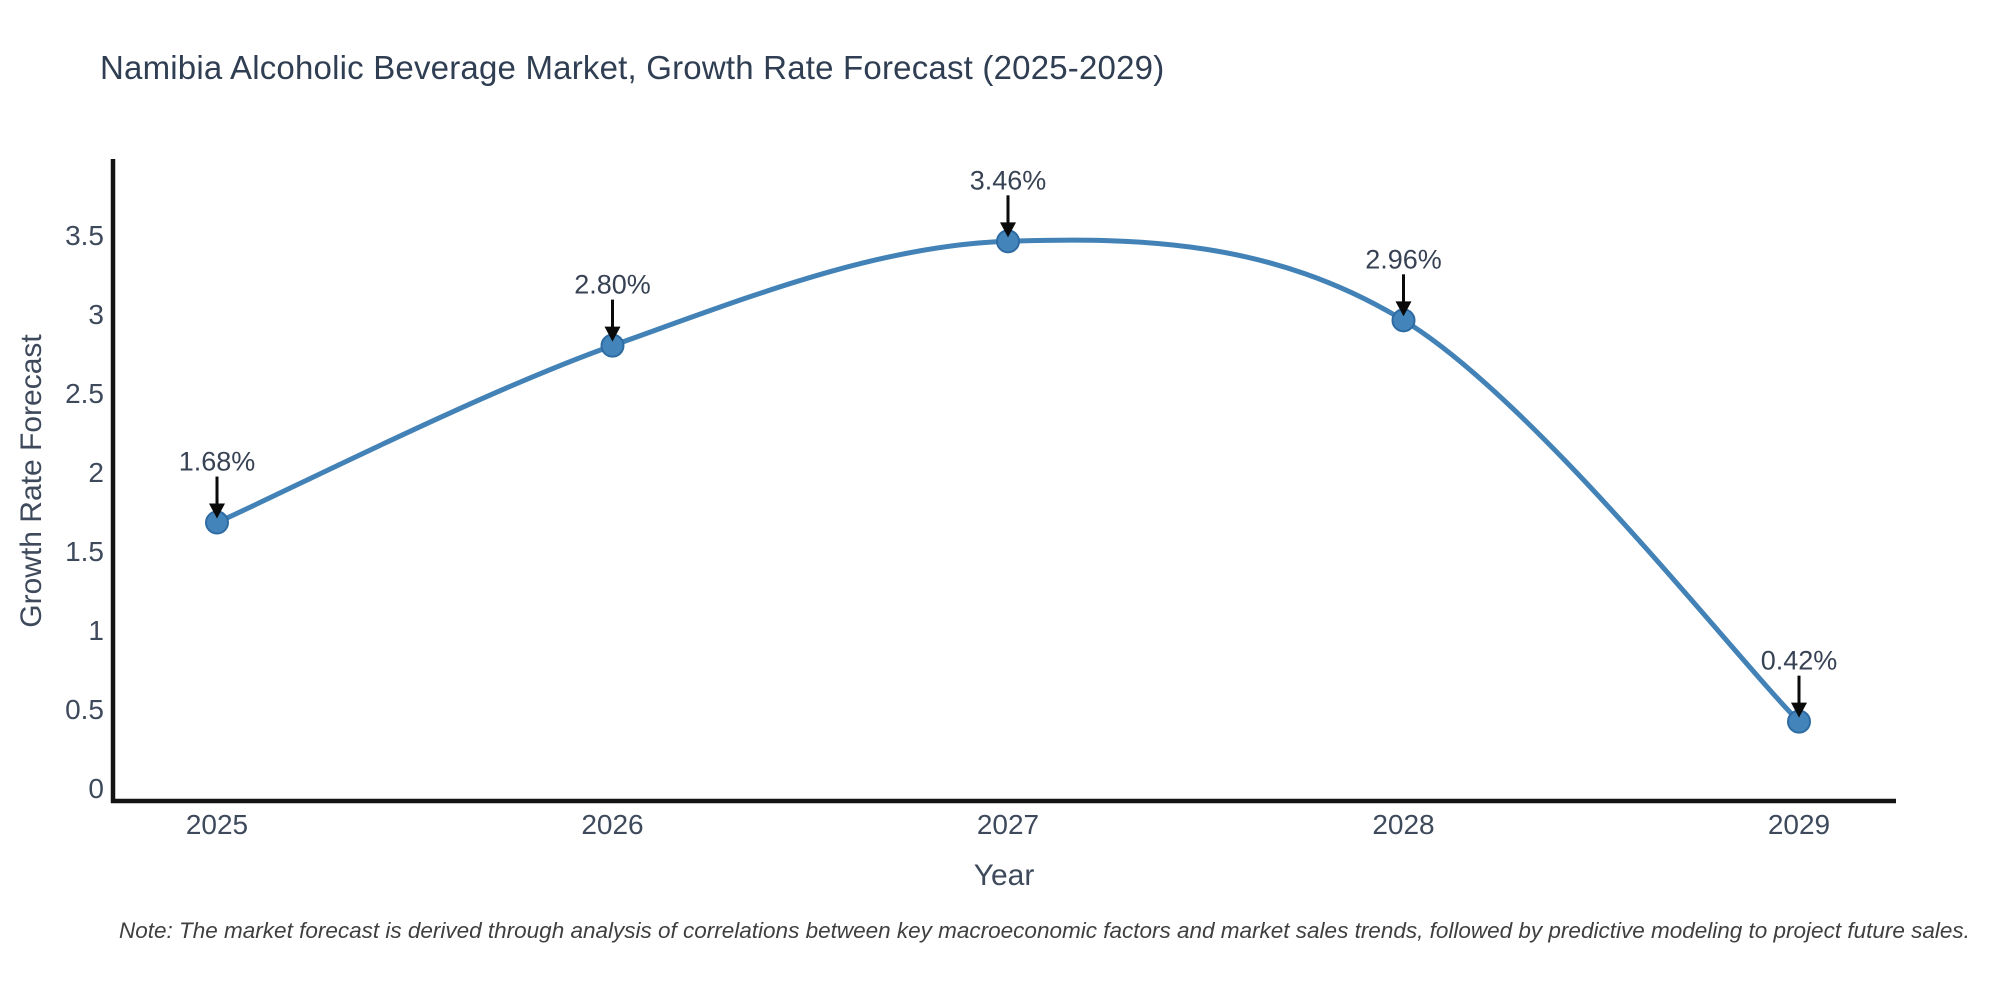 The height and width of the screenshot is (1000, 2000). Describe the element at coordinates (96, 630) in the screenshot. I see `y-tick-label: 1` at that location.